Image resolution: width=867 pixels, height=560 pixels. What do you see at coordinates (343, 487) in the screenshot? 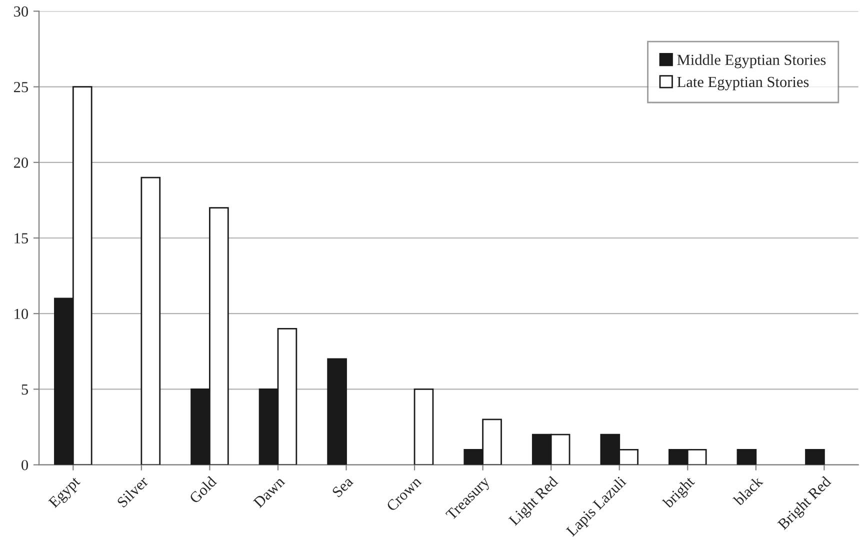
I see `x-tick-label: Sea` at bounding box center [343, 487].